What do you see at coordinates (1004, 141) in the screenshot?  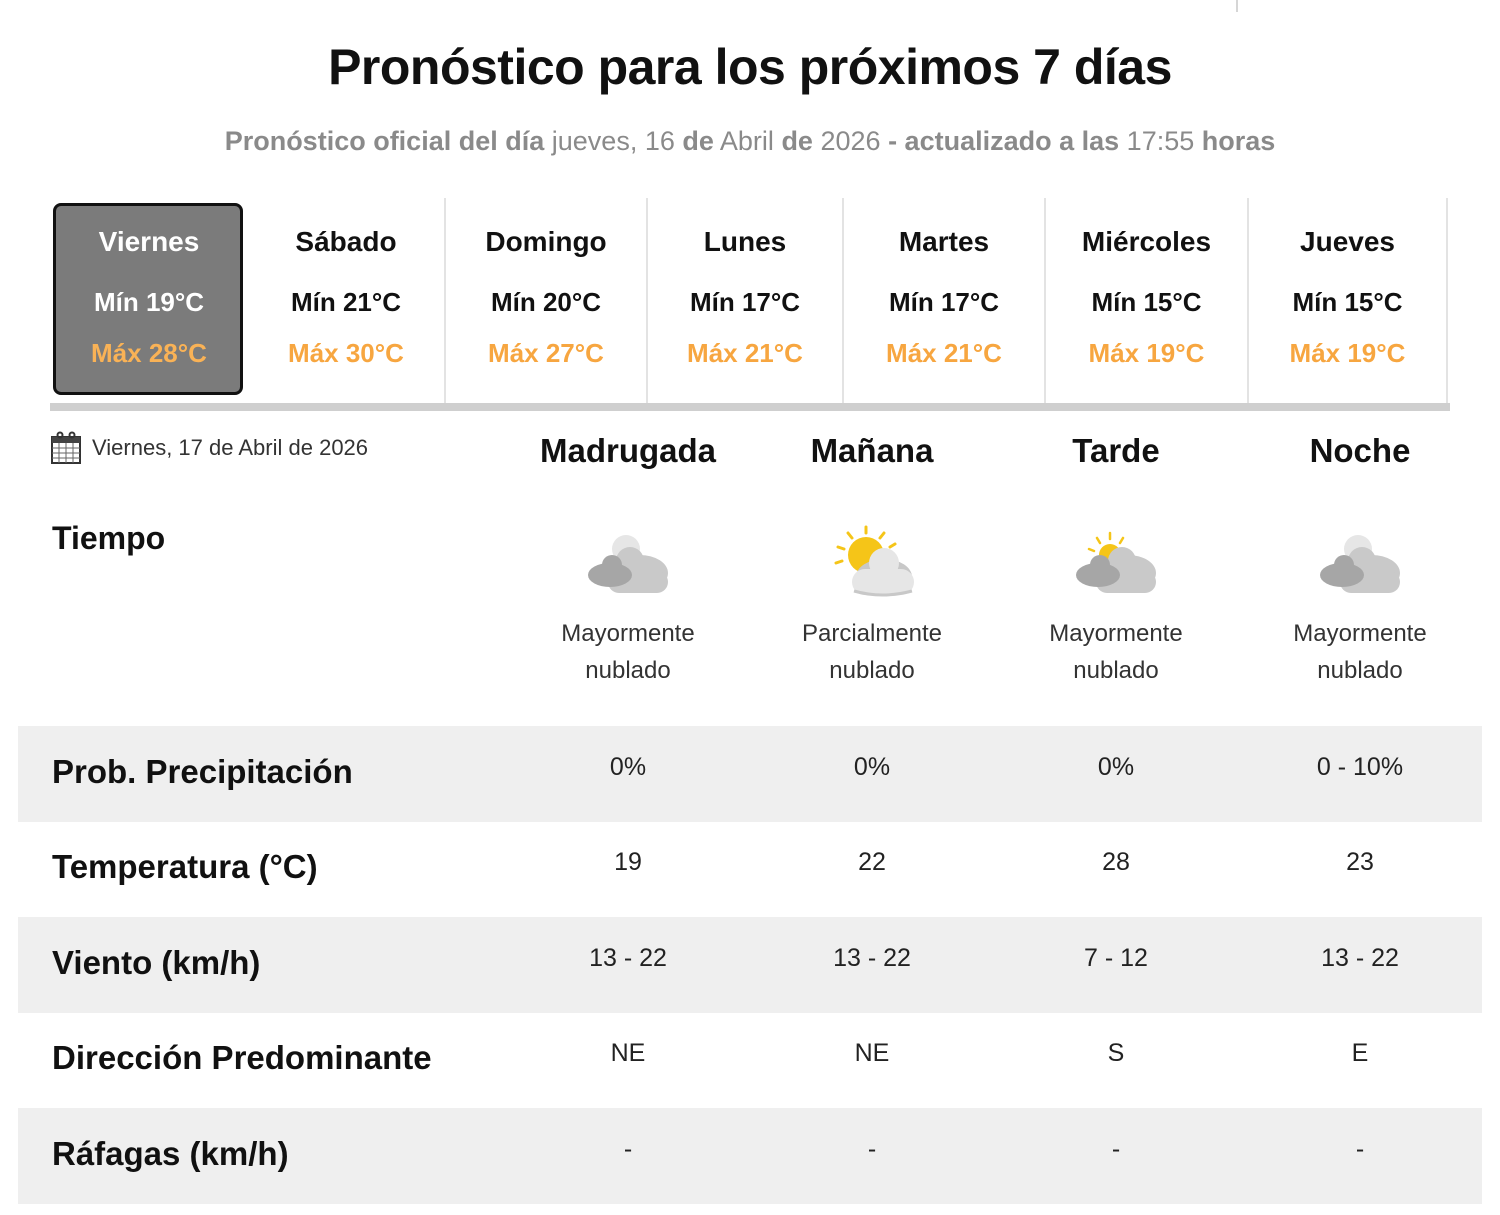 I see `subtitle-updated: - actualizado a las` at bounding box center [1004, 141].